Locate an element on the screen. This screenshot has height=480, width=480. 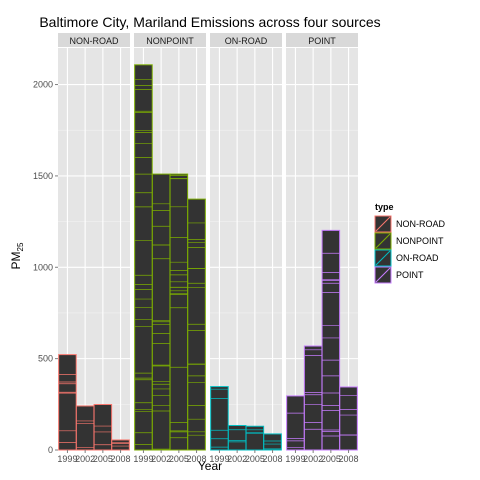
bar-nonpoint-2002 is located at coordinates (161, 312).